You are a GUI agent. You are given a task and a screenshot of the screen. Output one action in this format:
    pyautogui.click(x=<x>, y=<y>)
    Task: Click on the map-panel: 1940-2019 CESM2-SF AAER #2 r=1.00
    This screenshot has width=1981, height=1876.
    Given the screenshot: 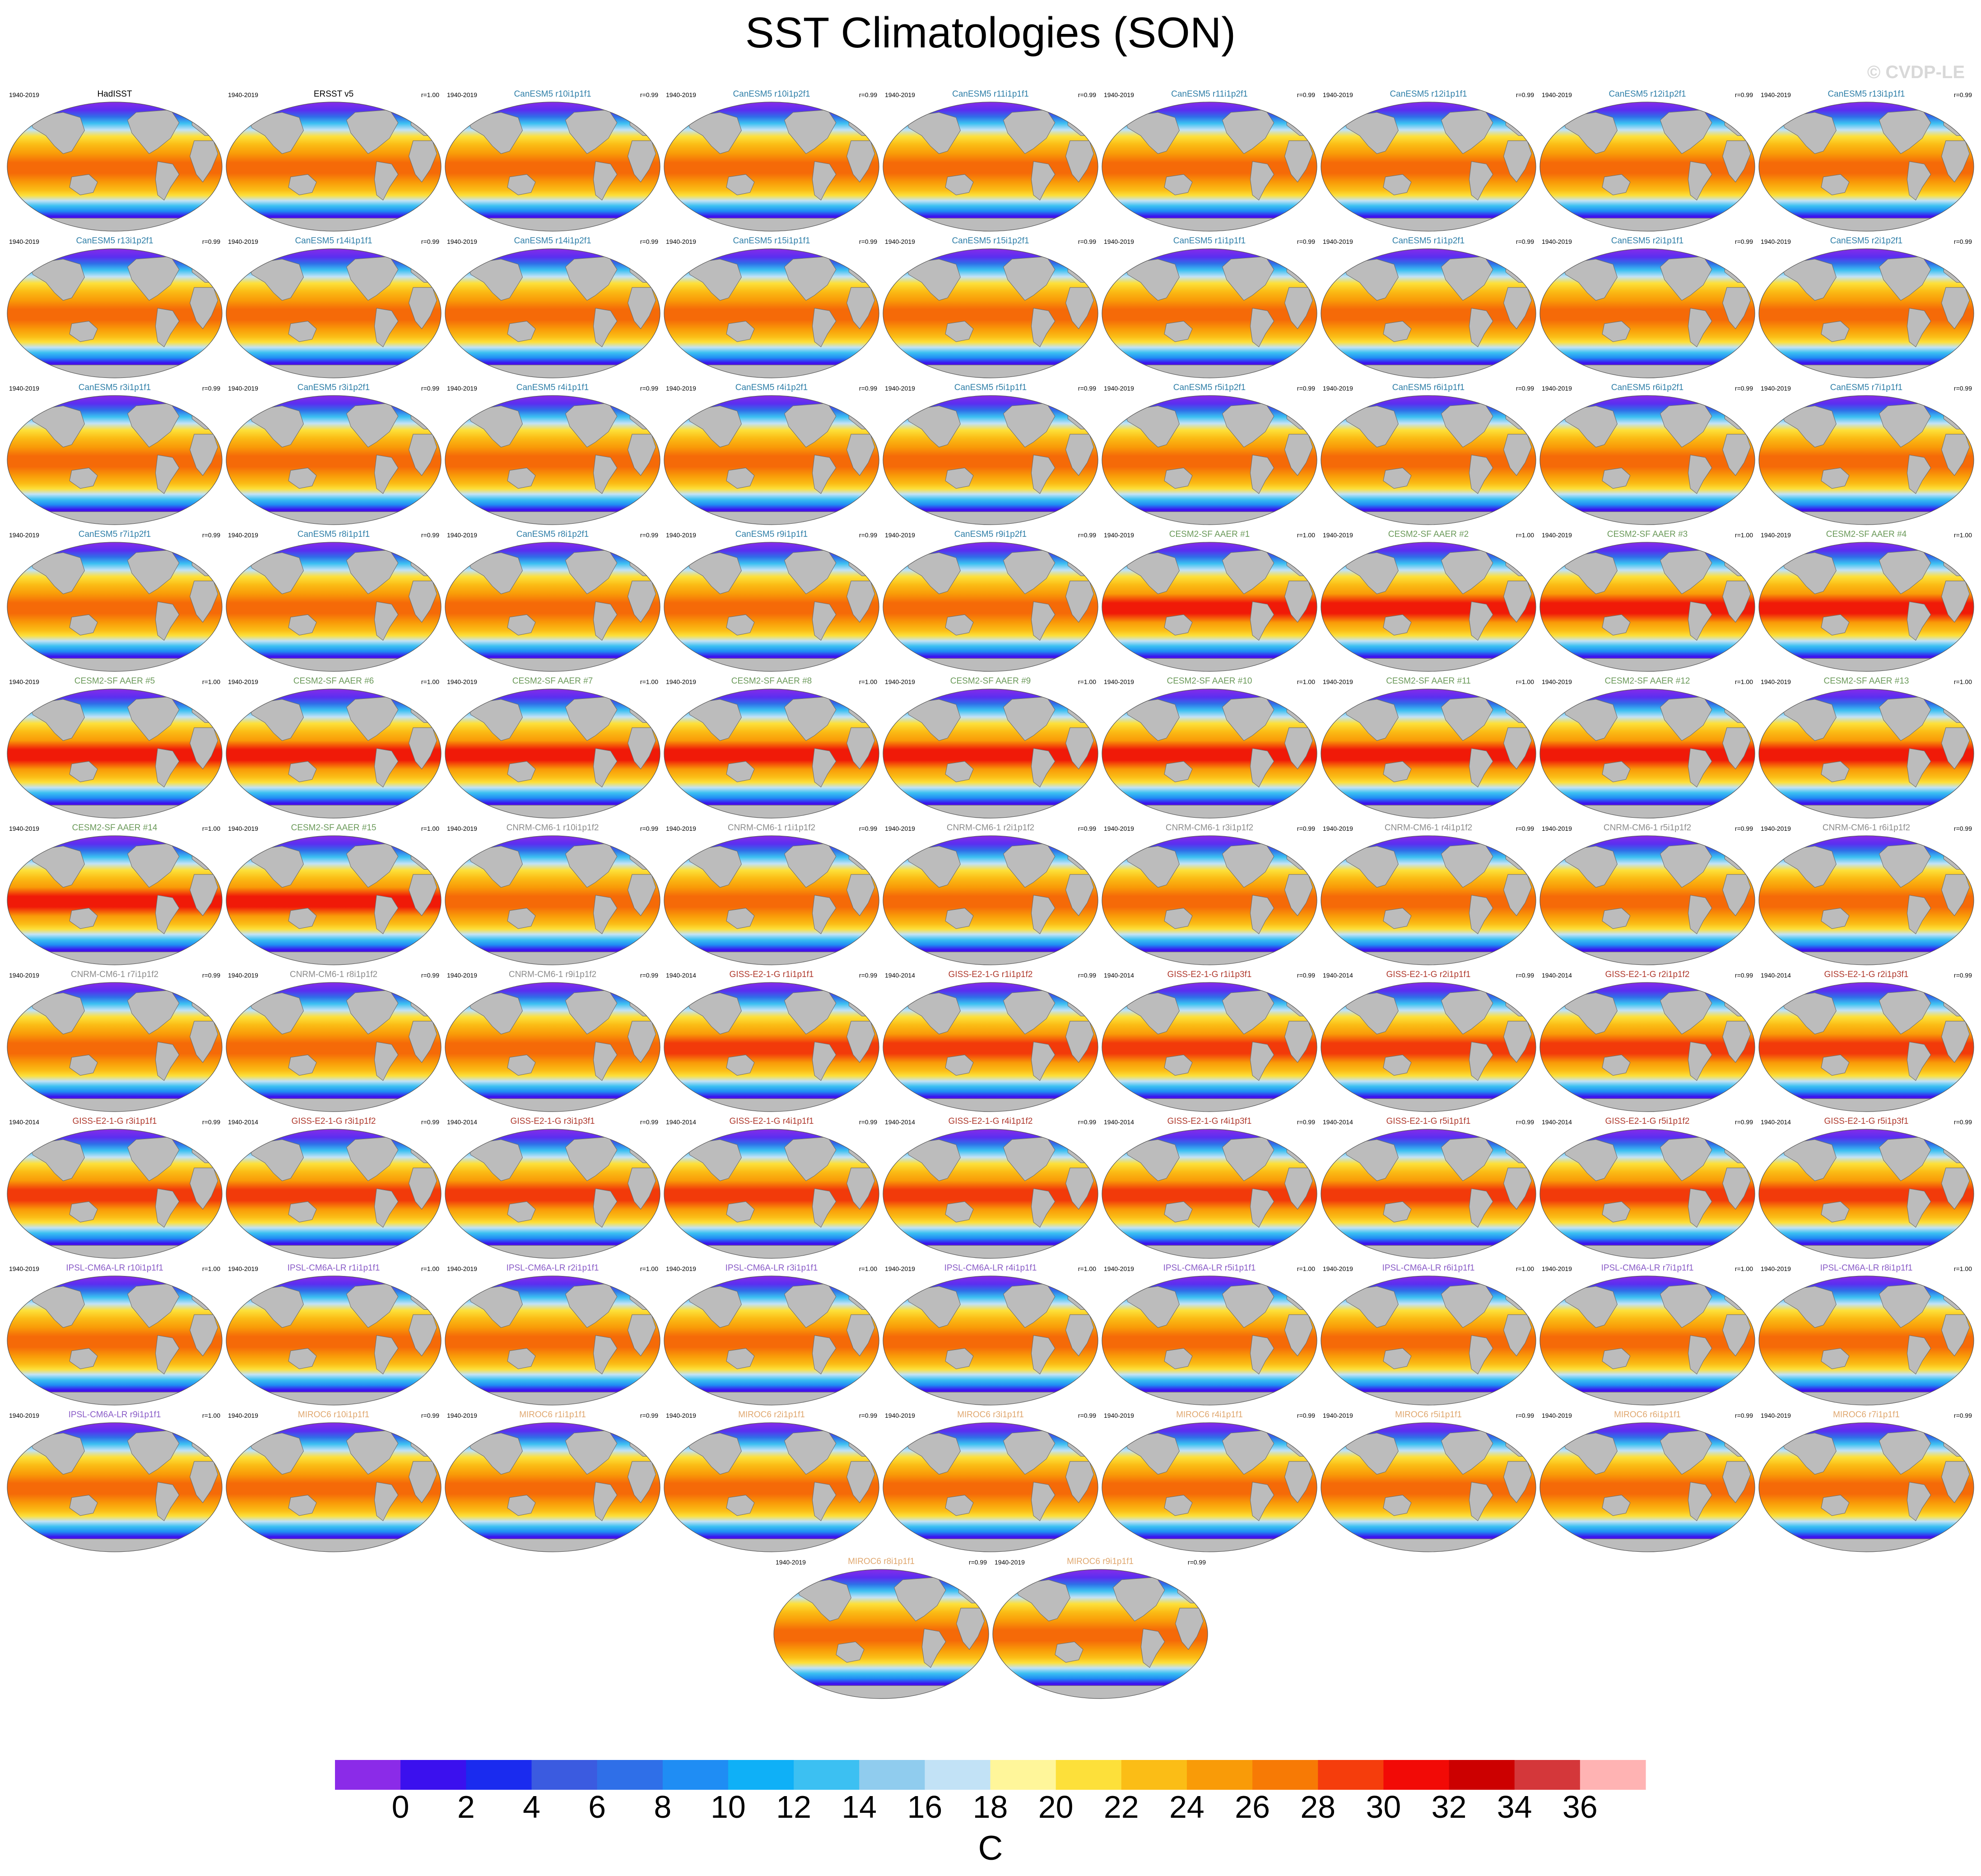 What is the action you would take?
    pyautogui.click(x=1428, y=599)
    